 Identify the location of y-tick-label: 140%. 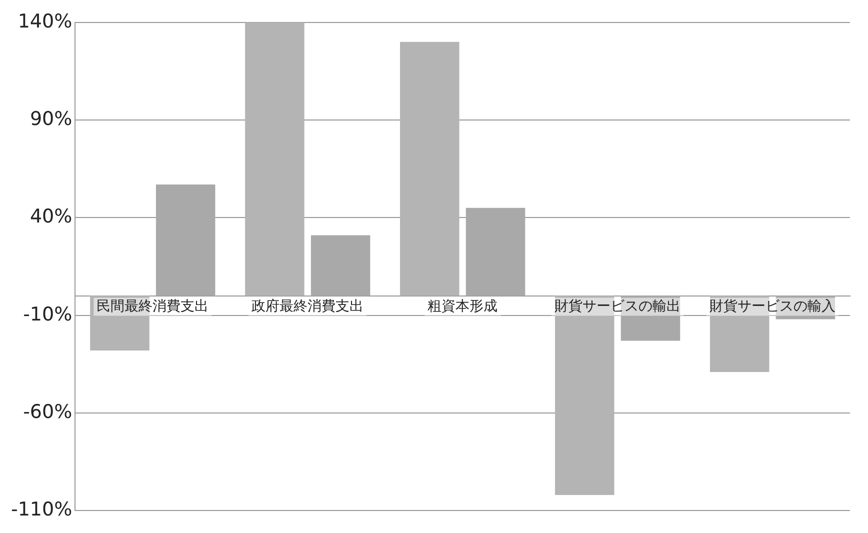
(45, 21).